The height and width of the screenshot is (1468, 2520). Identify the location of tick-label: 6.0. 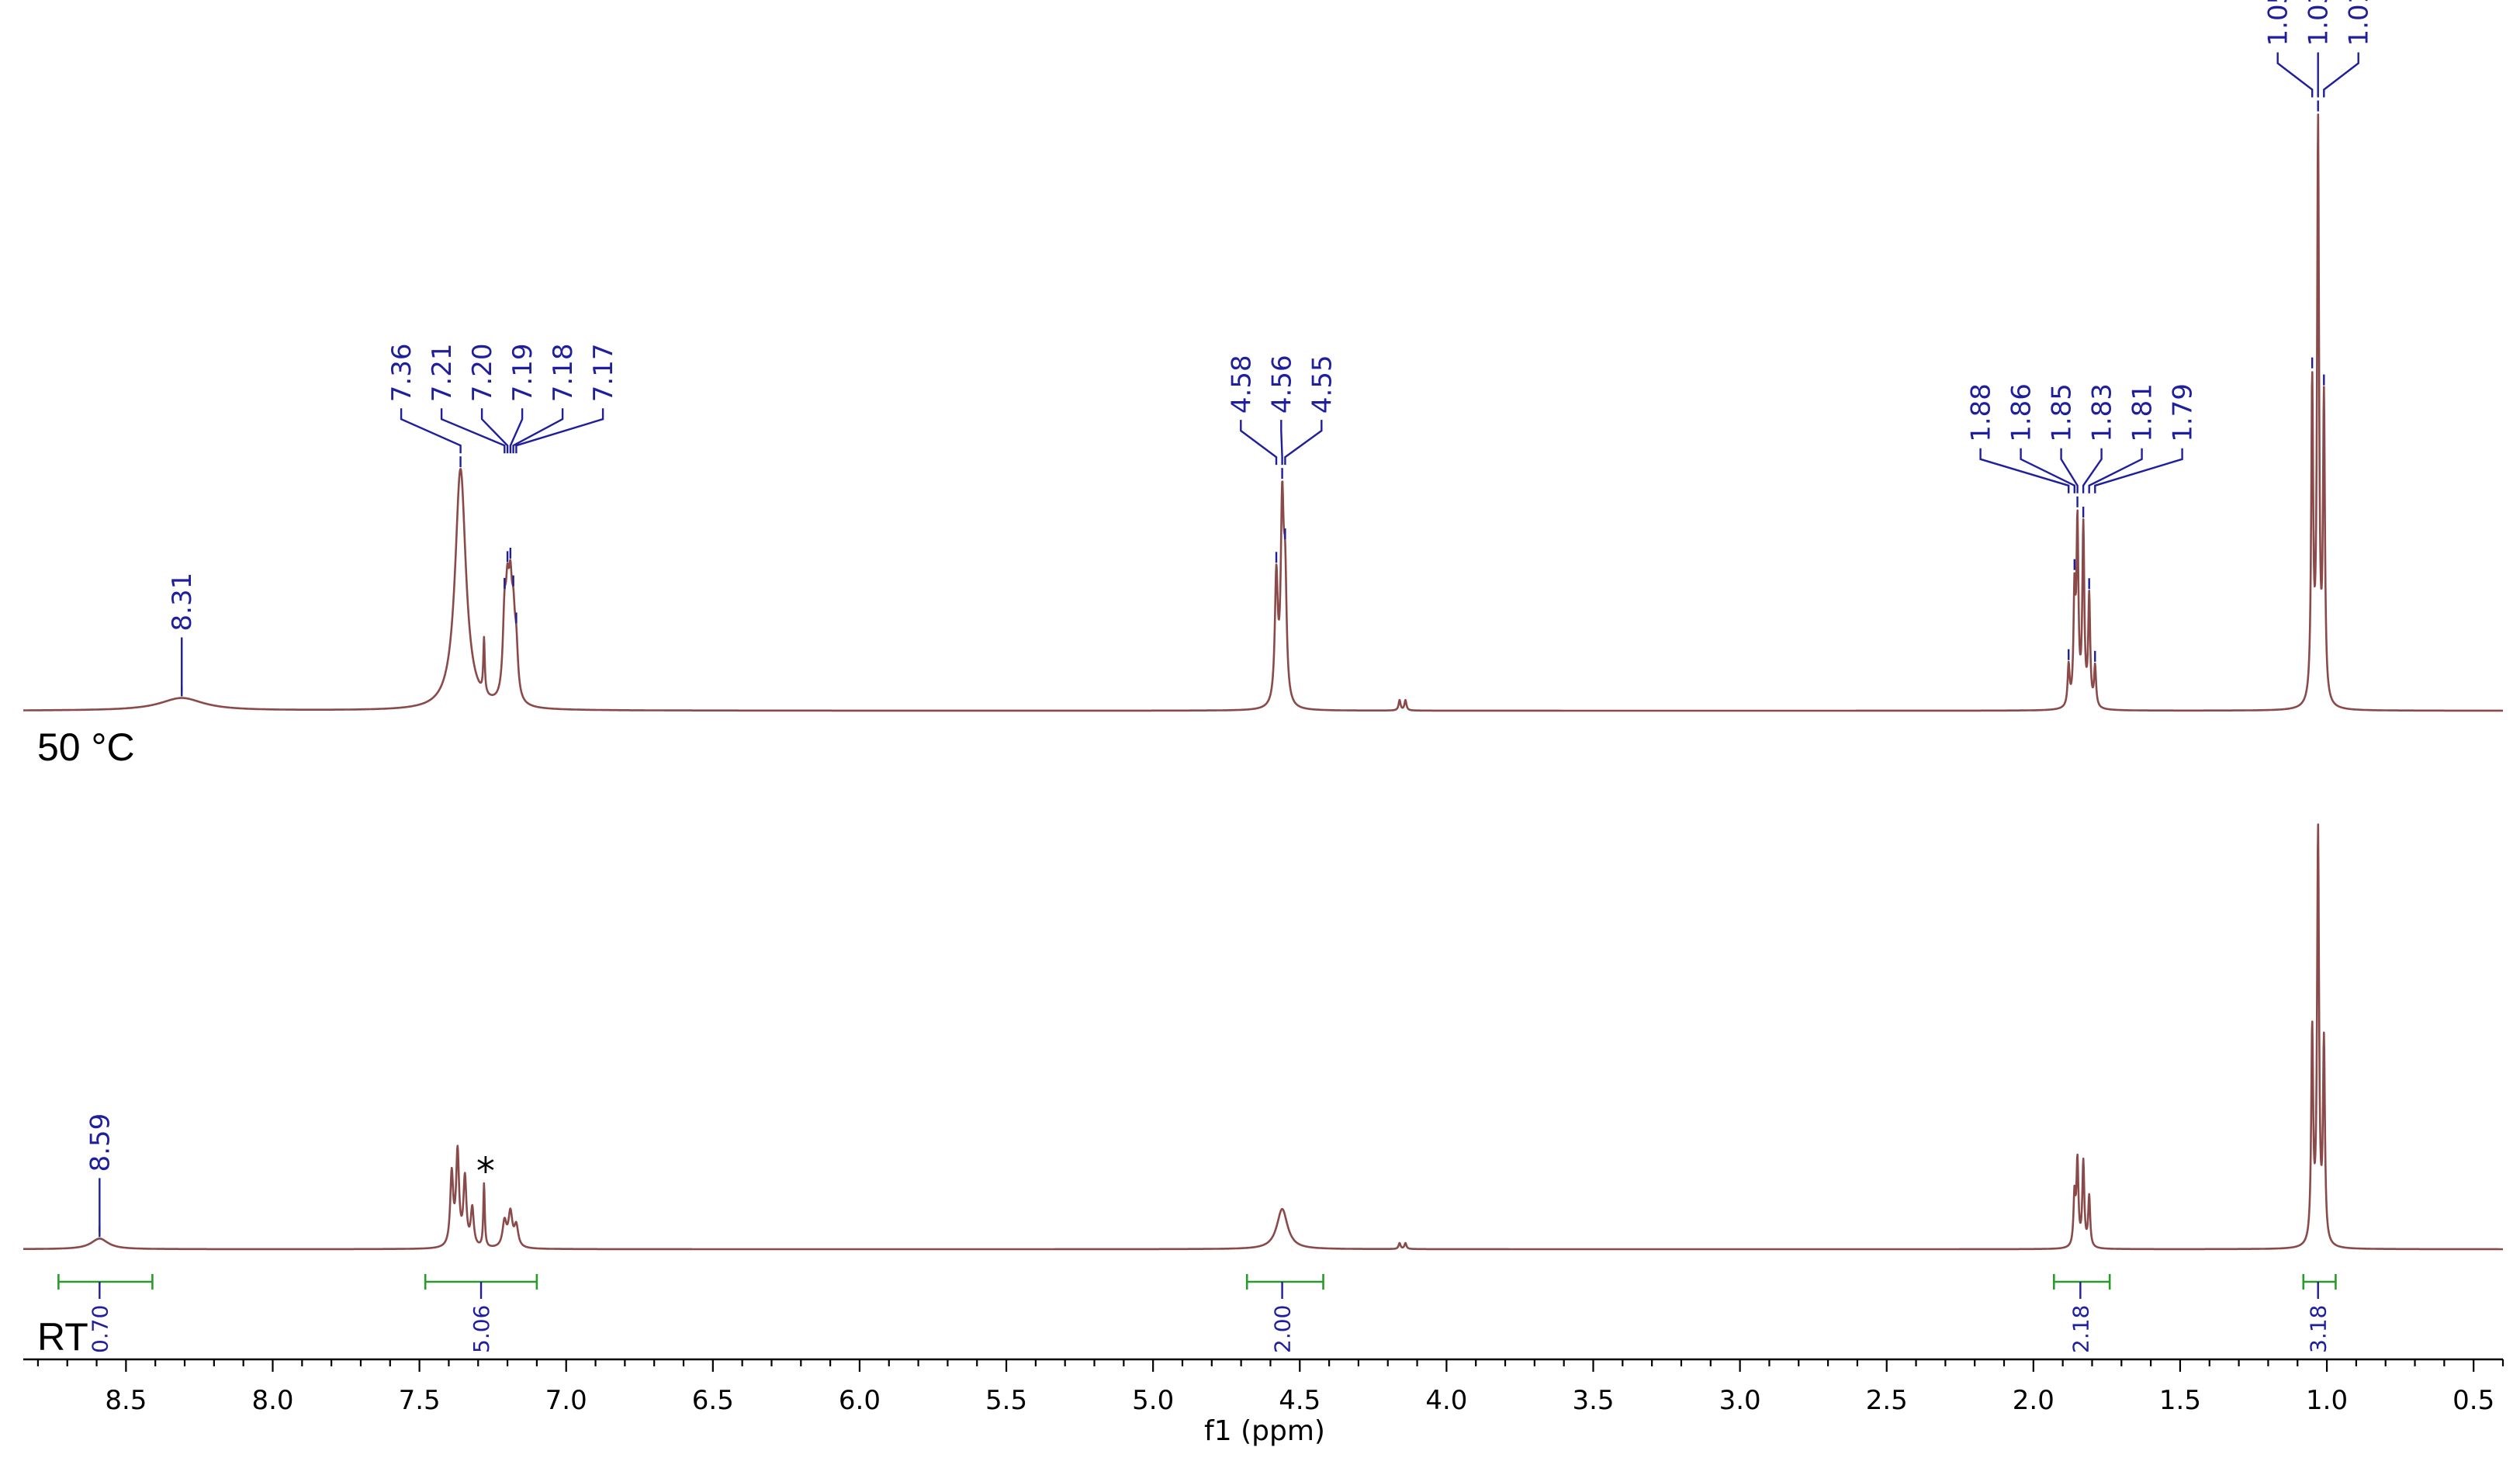
(860, 1400).